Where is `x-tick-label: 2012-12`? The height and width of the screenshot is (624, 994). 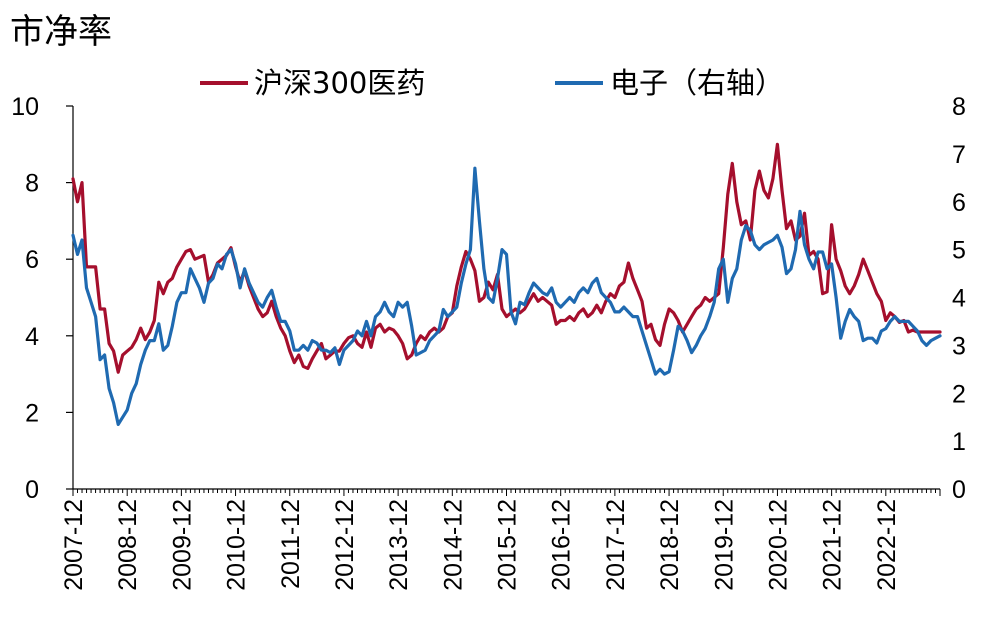 x-tick-label: 2012-12 is located at coordinates (345, 545).